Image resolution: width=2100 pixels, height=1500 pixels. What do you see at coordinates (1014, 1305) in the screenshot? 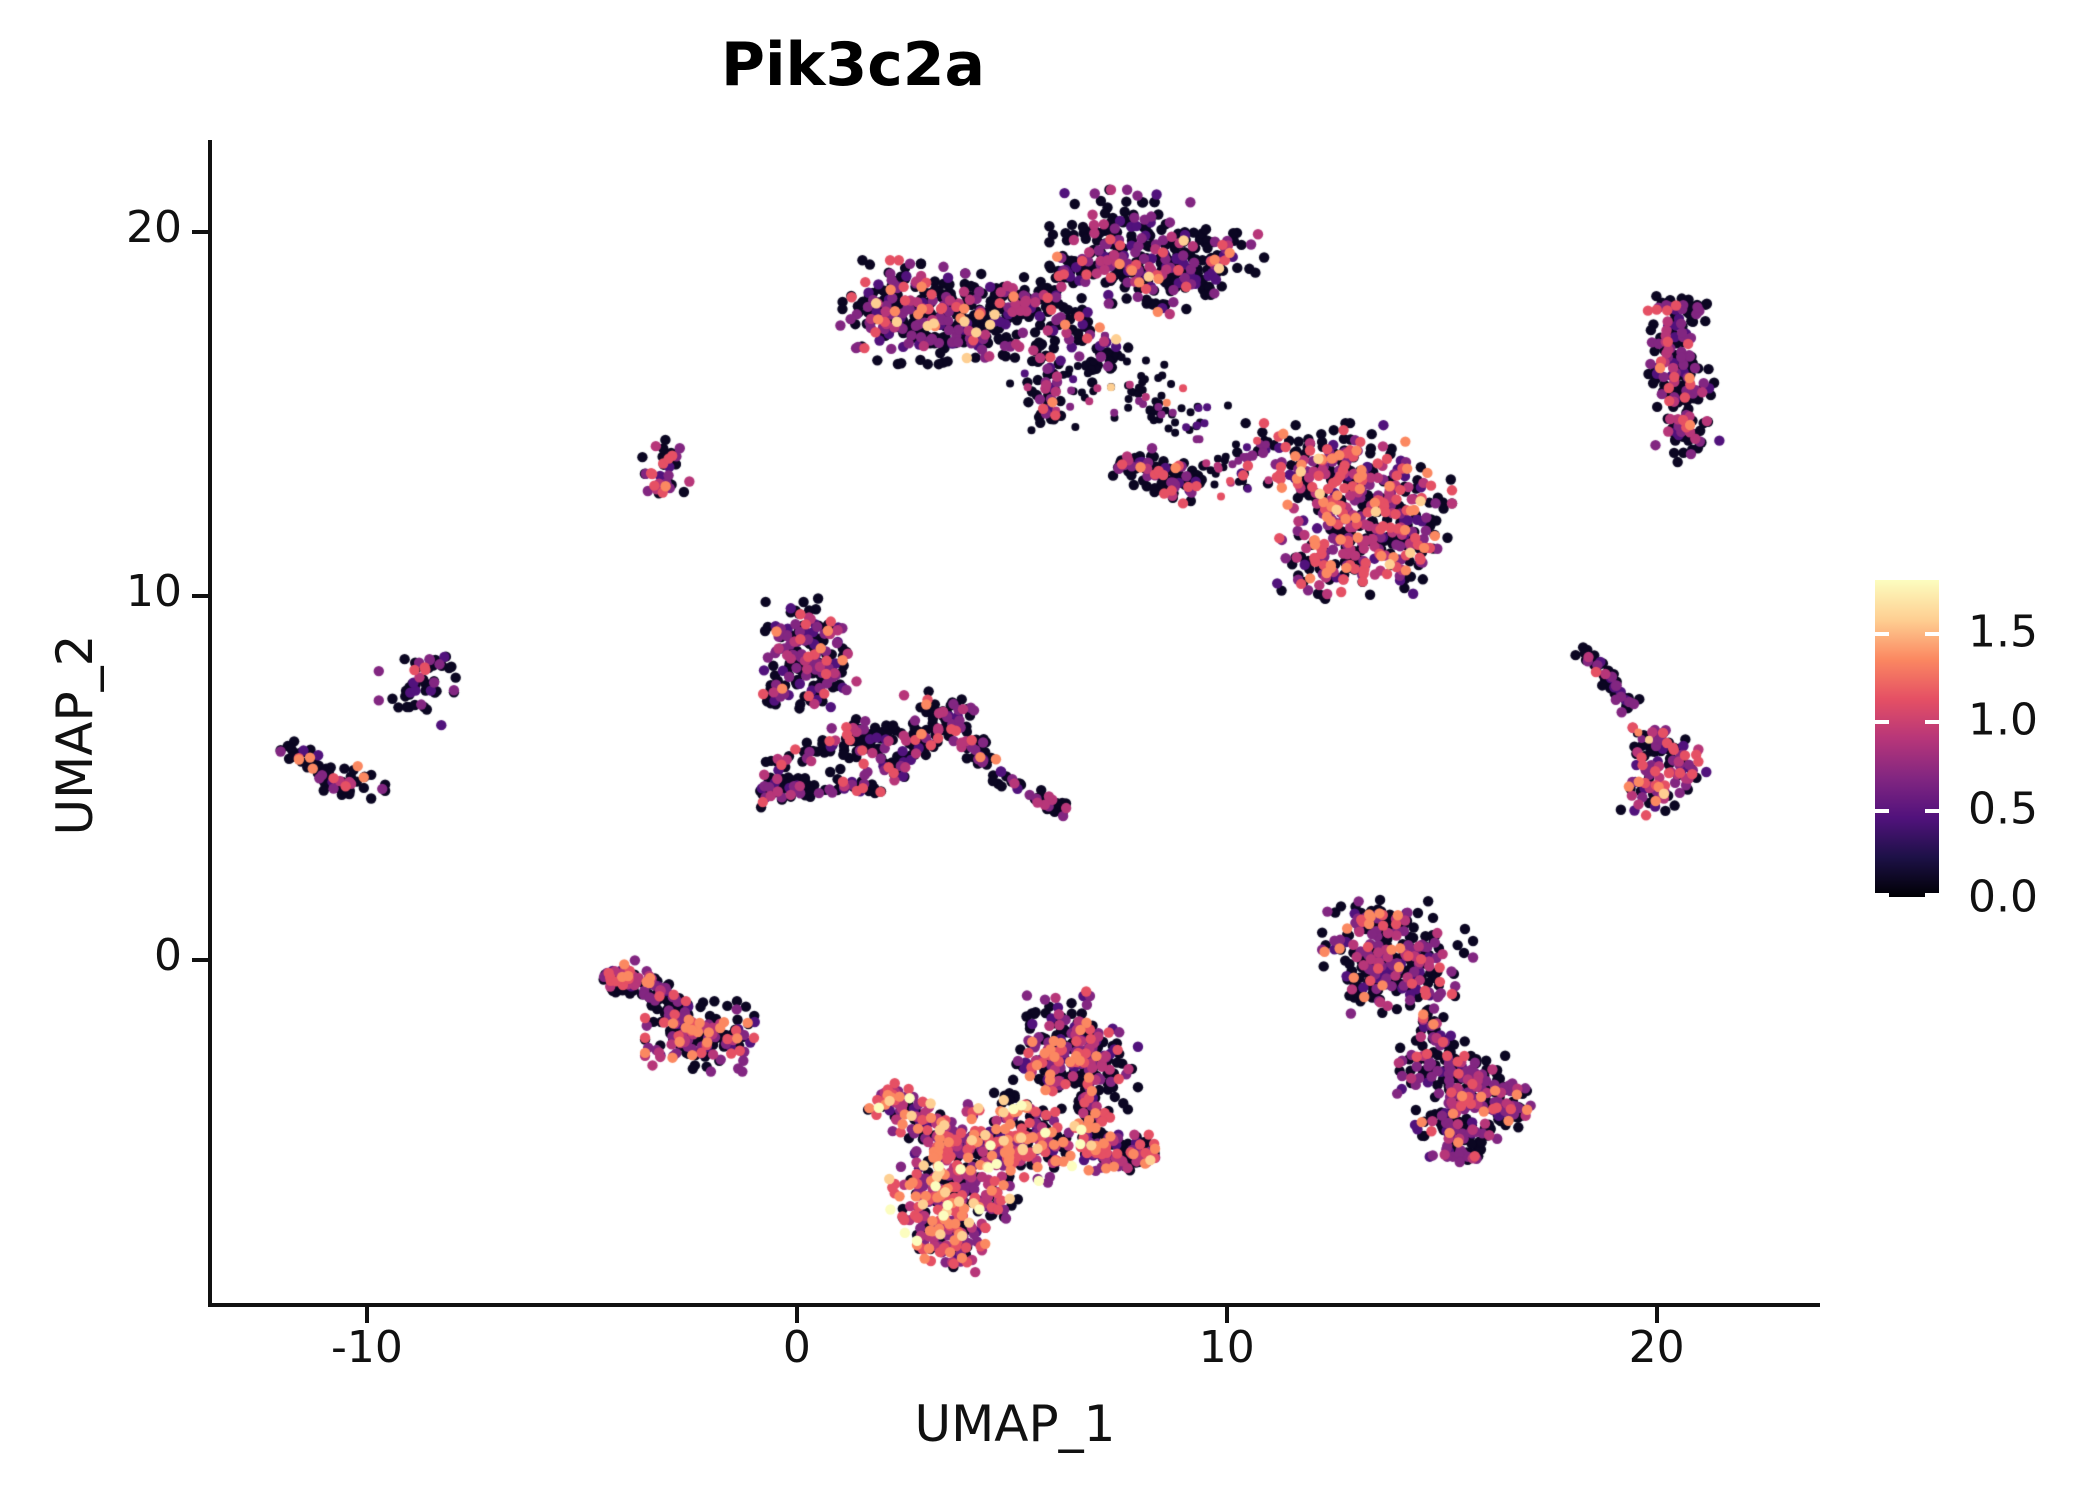
I see `x-axis-spine` at bounding box center [1014, 1305].